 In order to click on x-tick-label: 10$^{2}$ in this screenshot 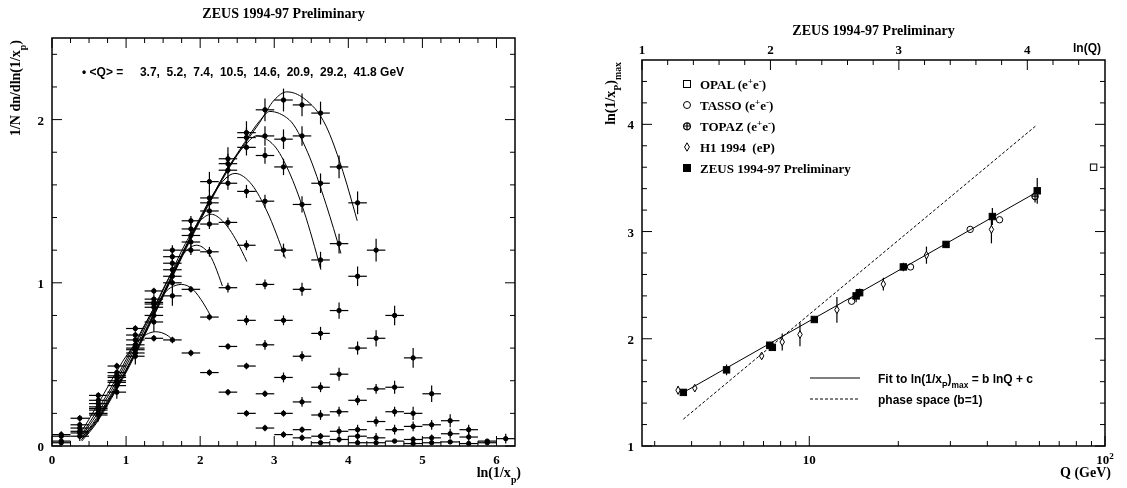, I will do `click(1105, 459)`.